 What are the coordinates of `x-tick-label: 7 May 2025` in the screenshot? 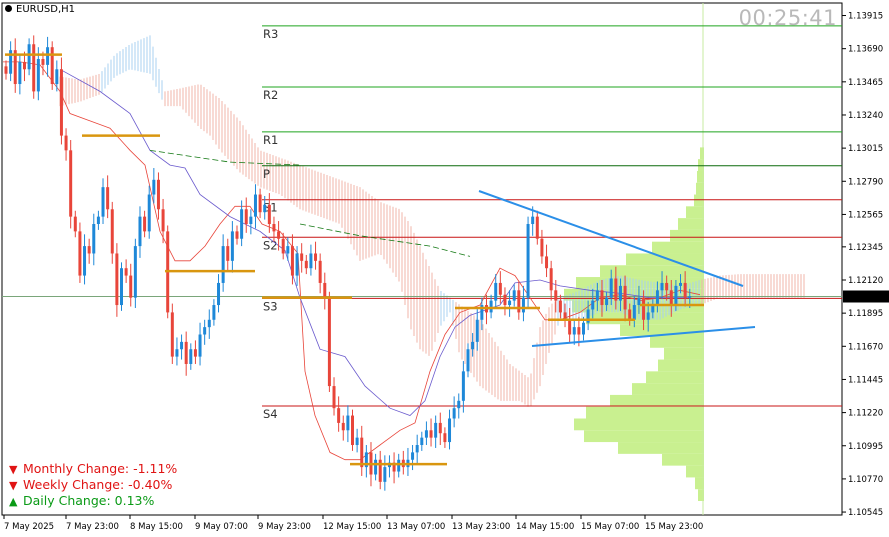 It's located at (29, 527).